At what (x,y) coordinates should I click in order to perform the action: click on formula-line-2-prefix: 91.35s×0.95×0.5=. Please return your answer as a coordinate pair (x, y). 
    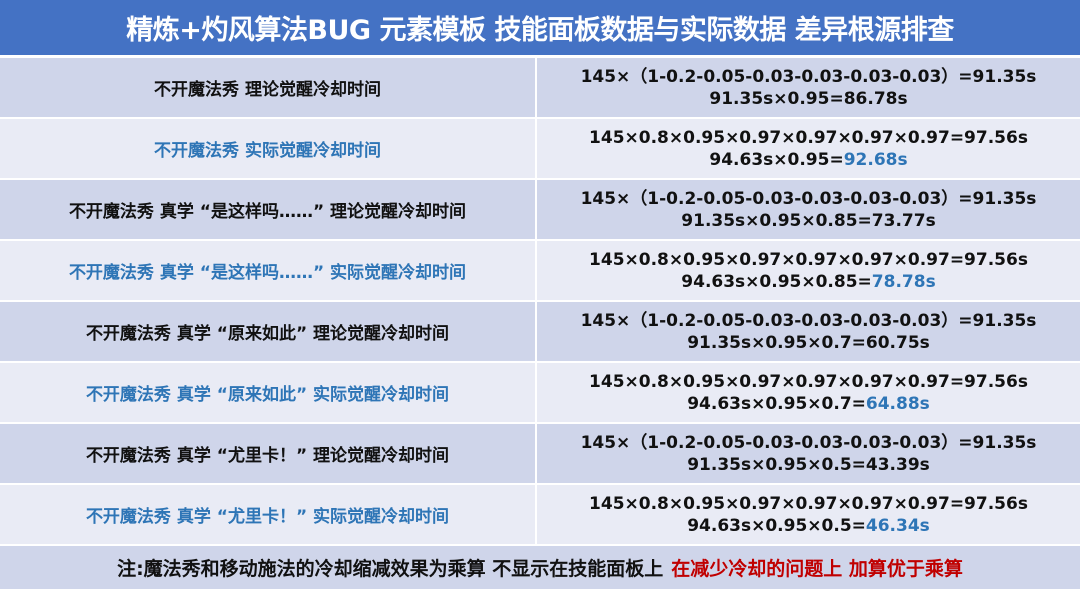
    Looking at the image, I should click on (776, 464).